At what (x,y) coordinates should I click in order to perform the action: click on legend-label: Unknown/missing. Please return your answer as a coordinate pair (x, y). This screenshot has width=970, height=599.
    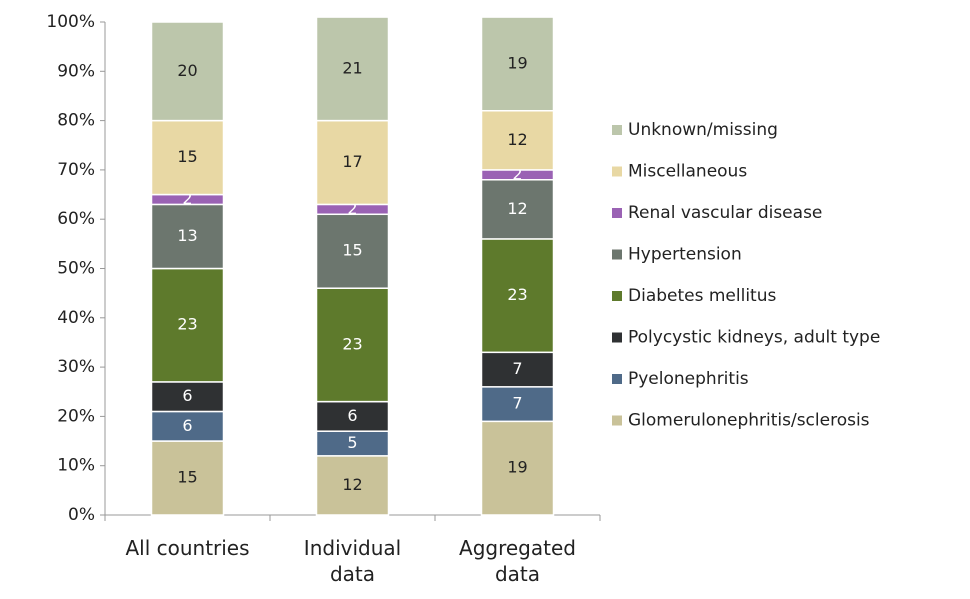
    Looking at the image, I should click on (703, 130).